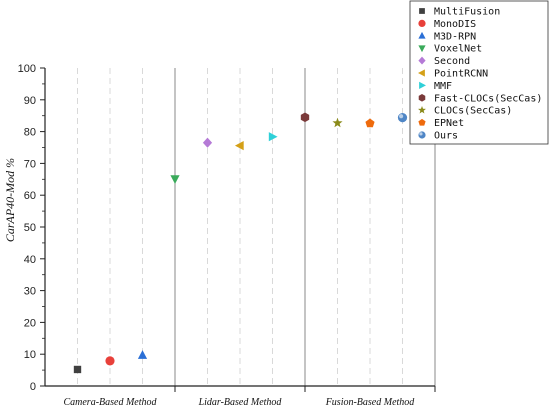 The width and height of the screenshot is (550, 410). I want to click on legend-marker-highlight, so click(421, 134).